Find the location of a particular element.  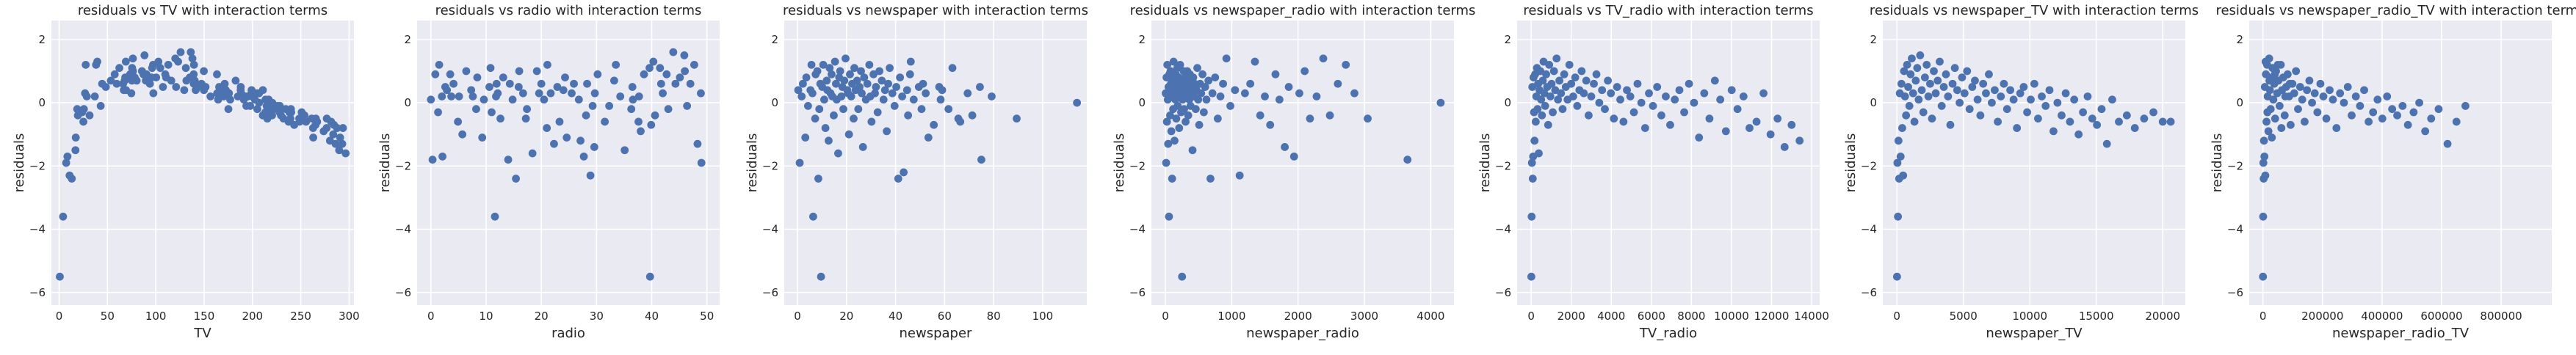

x-axis-label: TV is located at coordinates (202, 333).